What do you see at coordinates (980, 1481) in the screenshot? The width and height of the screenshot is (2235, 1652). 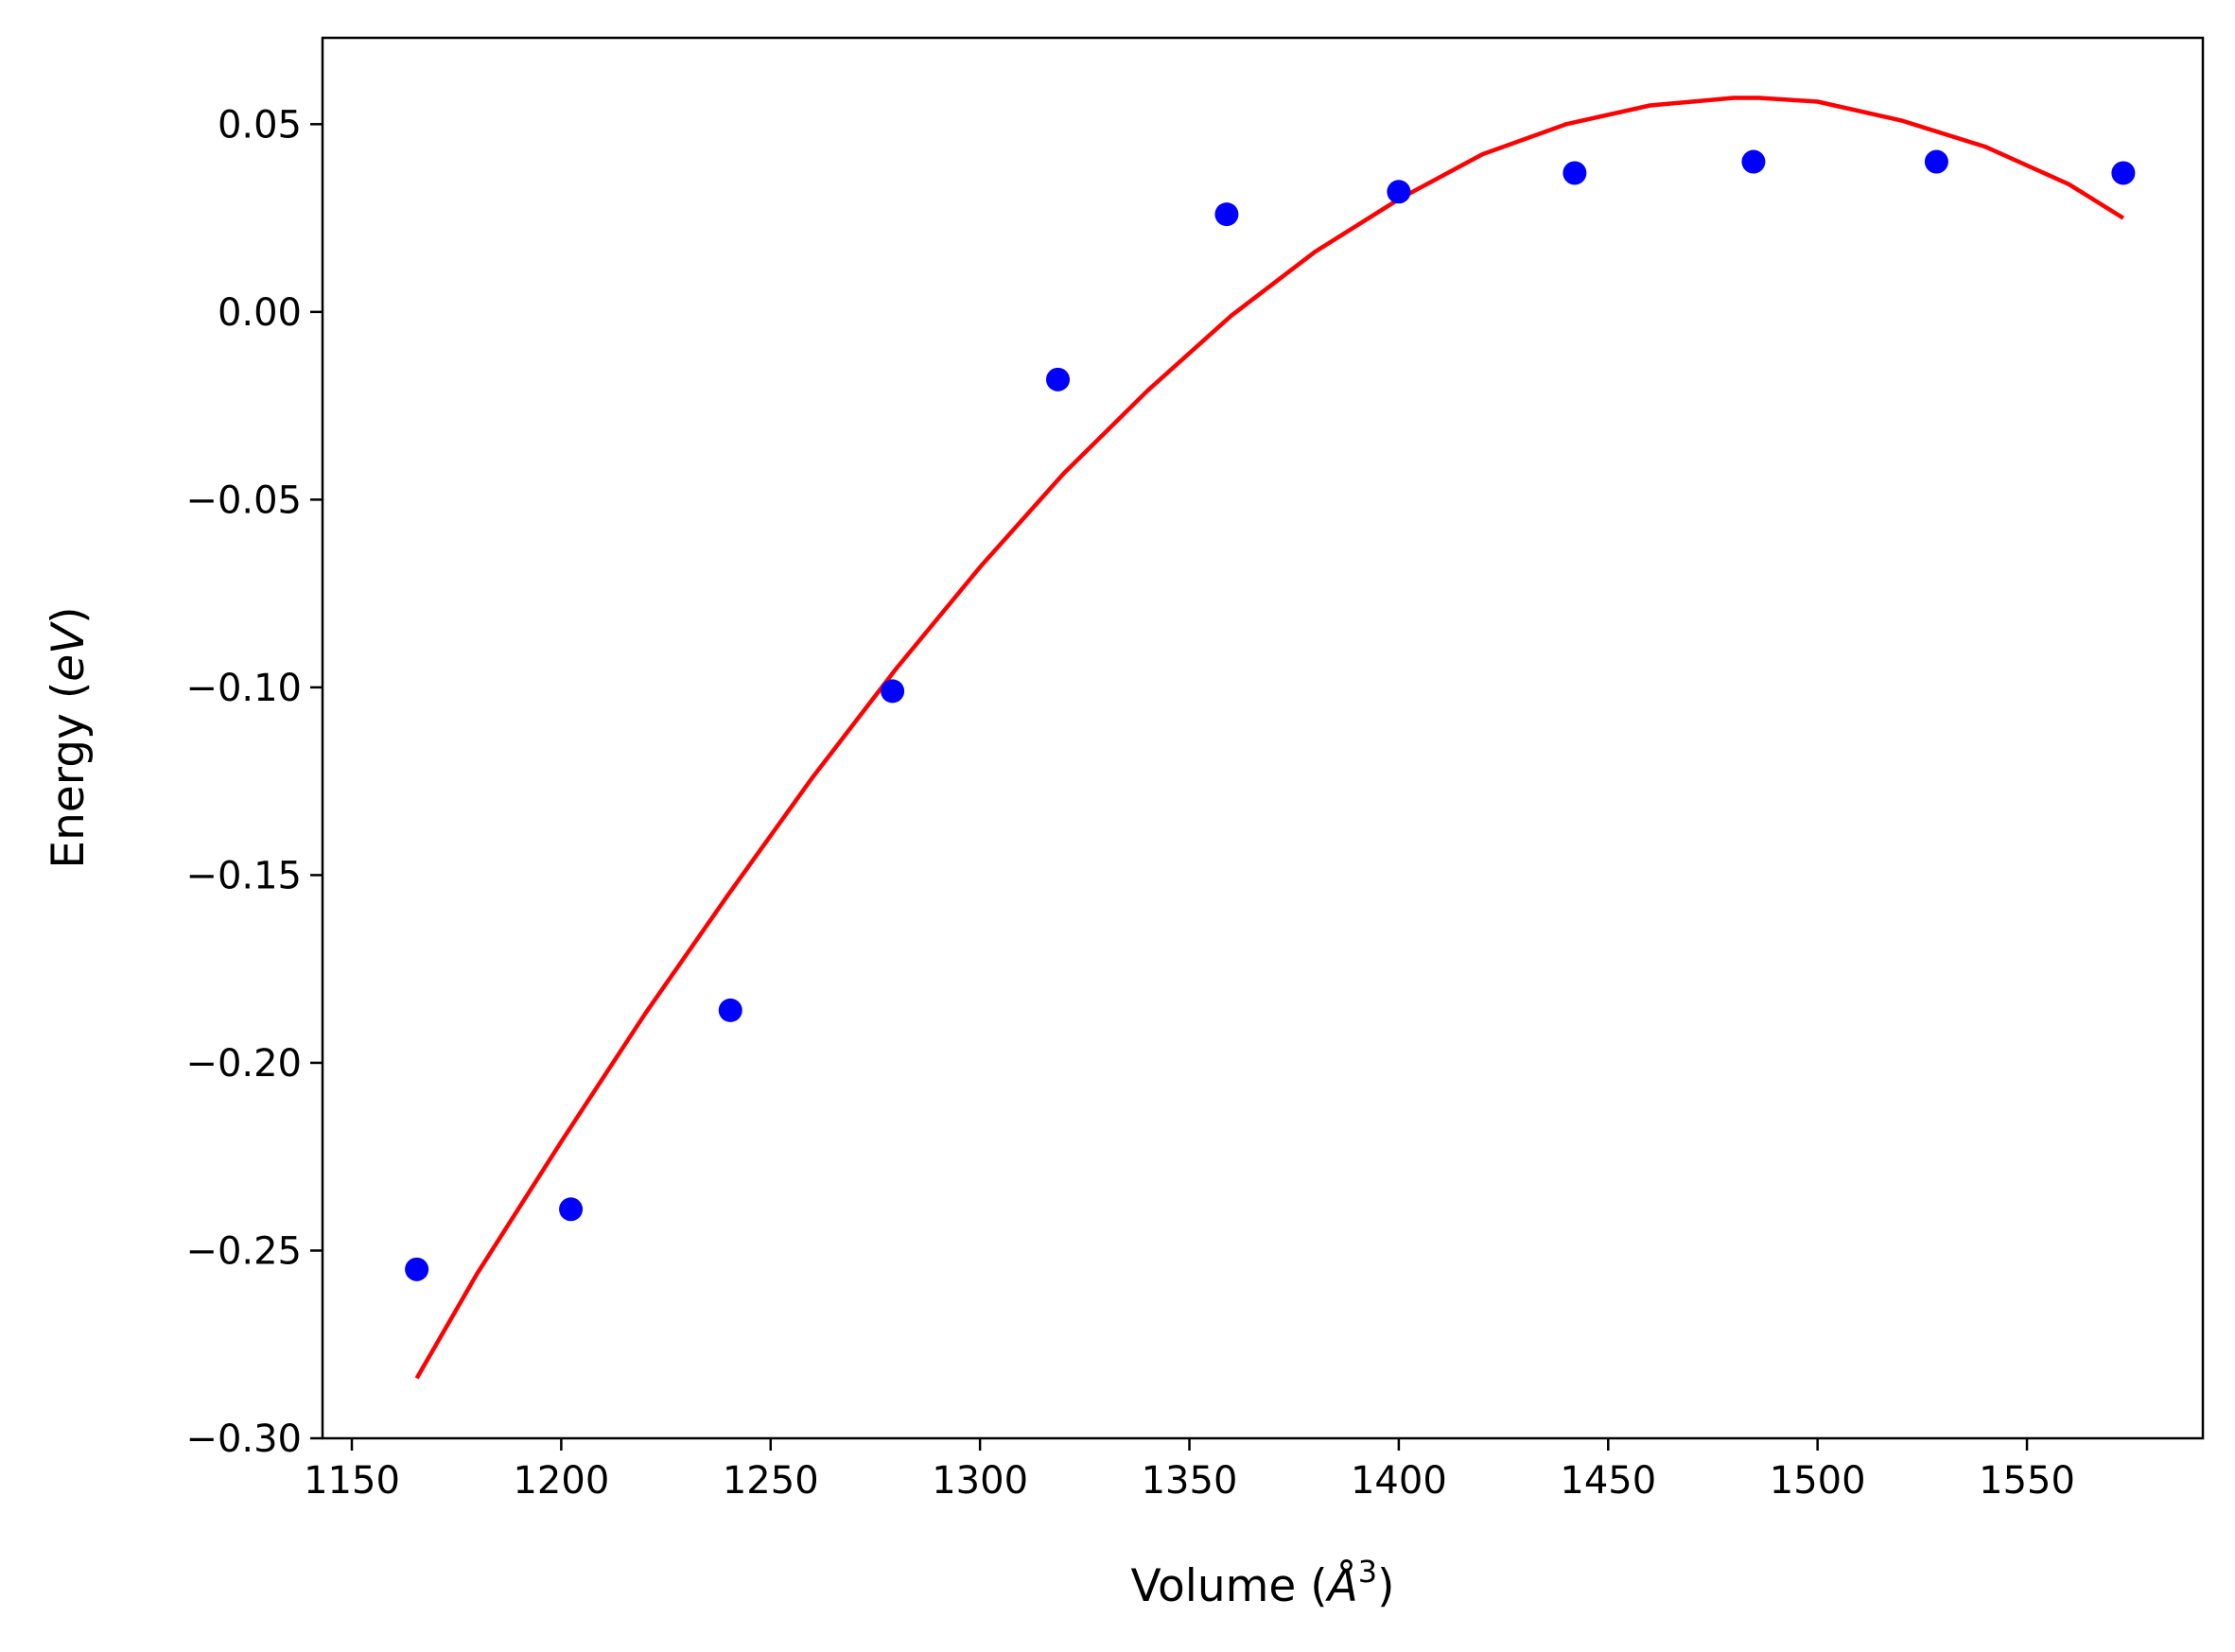 I see `x-tick-label: 1300` at bounding box center [980, 1481].